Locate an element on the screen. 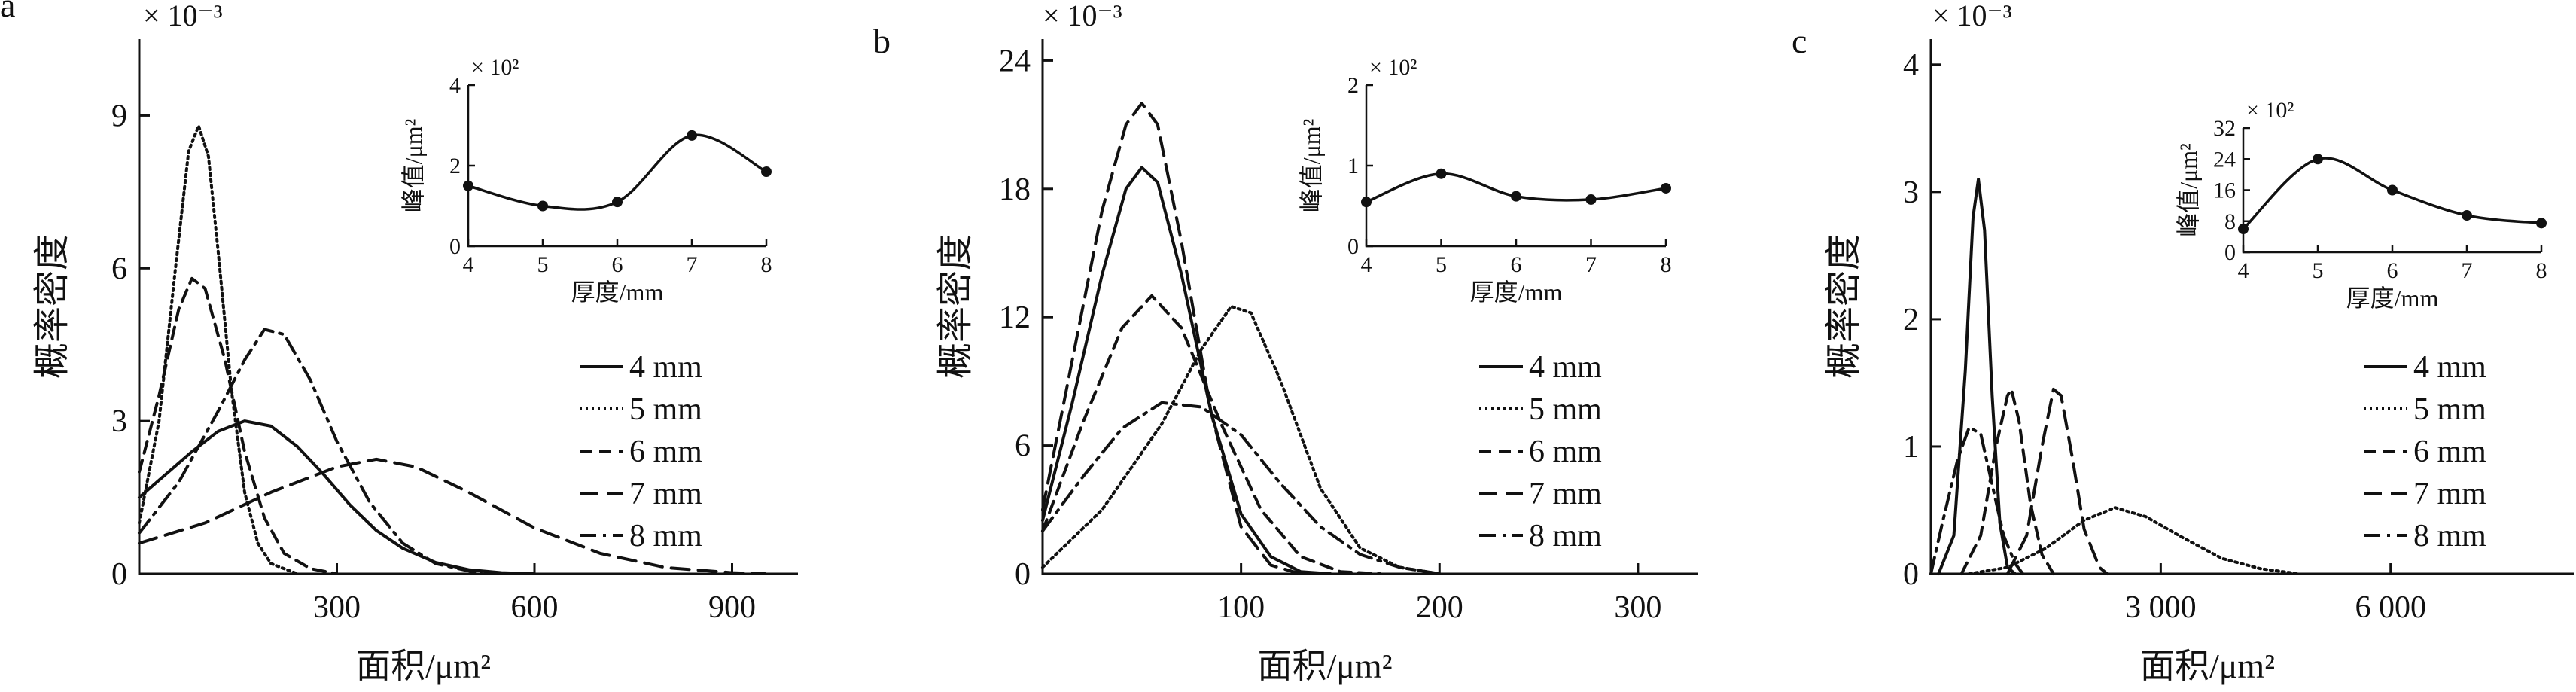 Image resolution: width=2576 pixels, height=692 pixels. inset-chart: × 10² 0 8 16 24 32 4 5 6 7 8 厚度/mm 峰值/μm² is located at coordinates (2361, 205).